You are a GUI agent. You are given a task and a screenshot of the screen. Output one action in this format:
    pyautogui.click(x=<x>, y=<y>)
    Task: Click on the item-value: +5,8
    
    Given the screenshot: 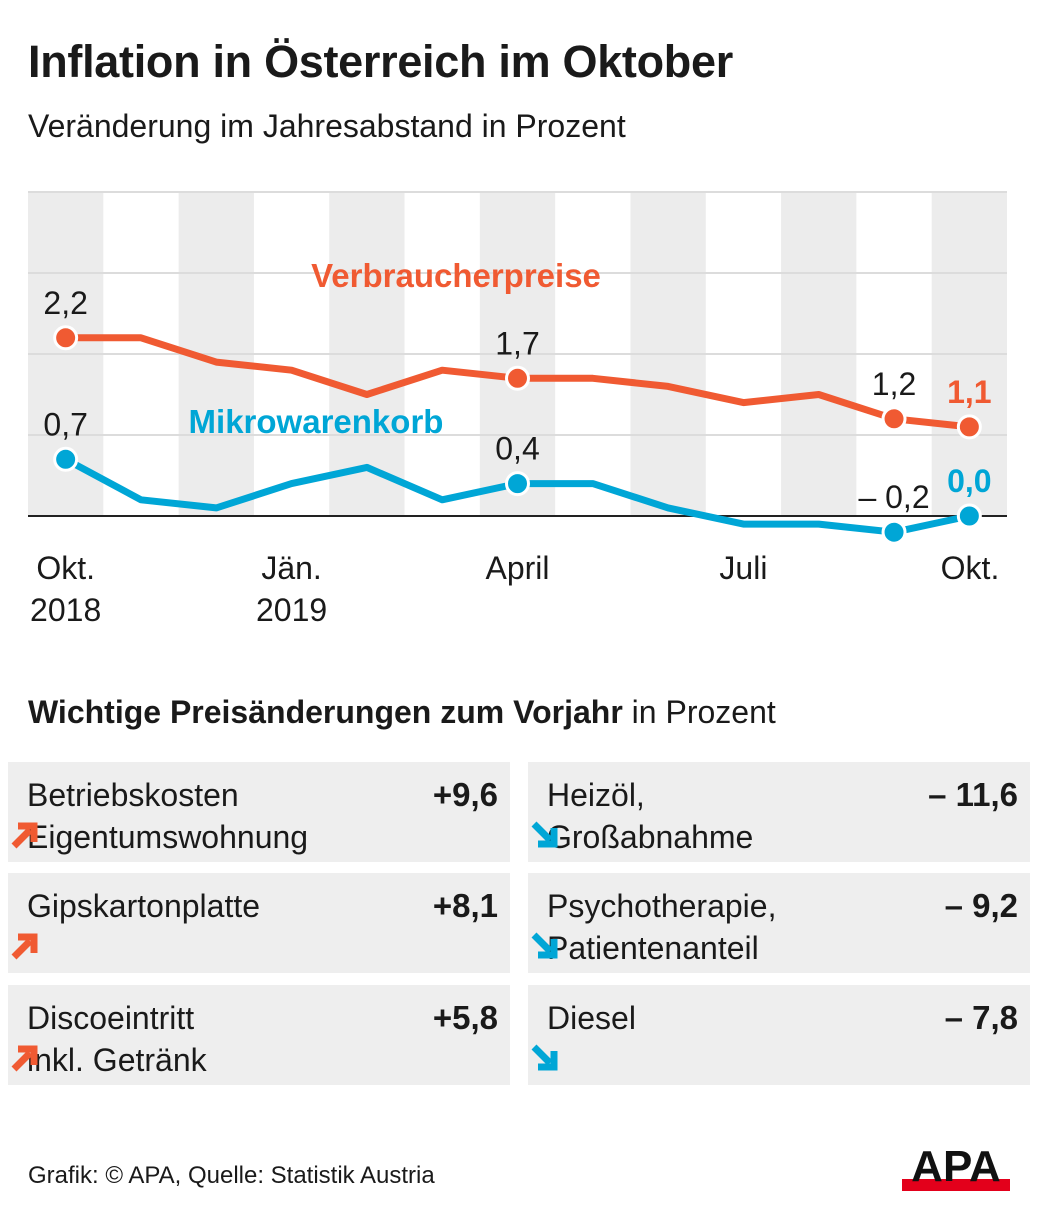 What is the action you would take?
    pyautogui.click(x=465, y=1017)
    